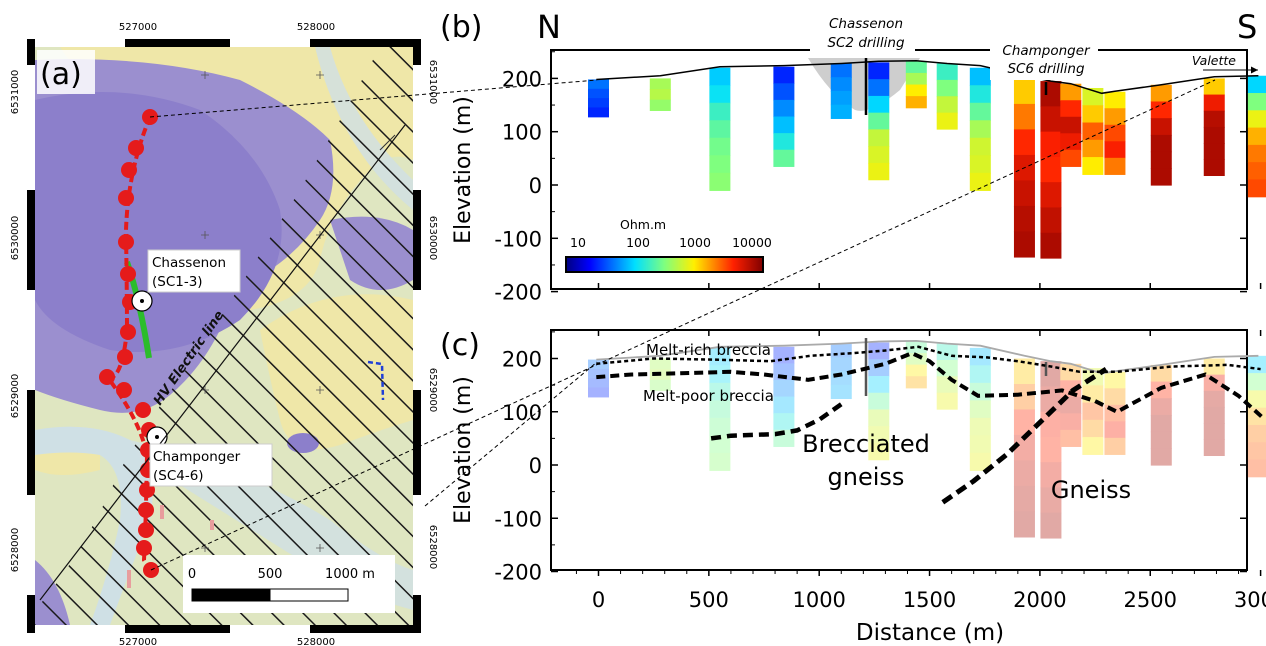  I want to click on y-axis-label: Elevation (m), so click(463, 450).